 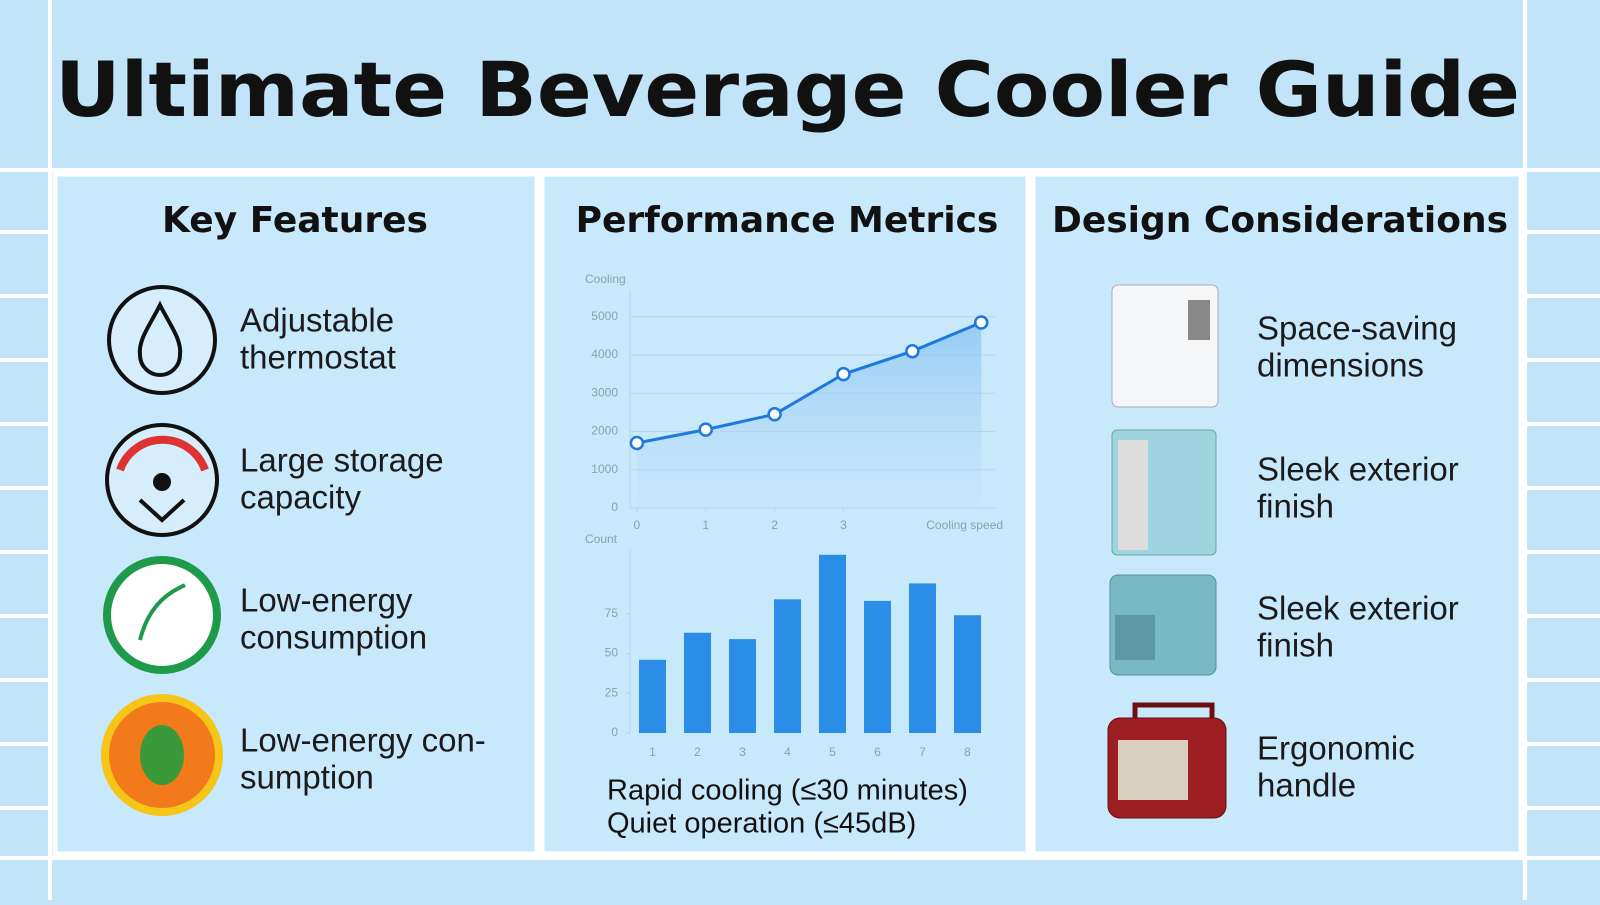 What do you see at coordinates (605, 279) in the screenshot?
I see `y-axis-label: Cooling` at bounding box center [605, 279].